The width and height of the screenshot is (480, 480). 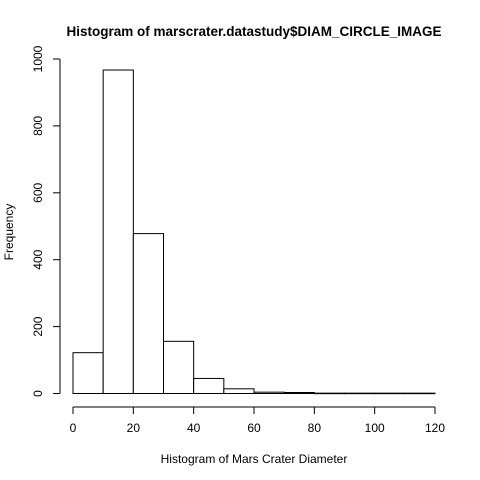 What do you see at coordinates (435, 428) in the screenshot?
I see `x-tick-label-6: 120` at bounding box center [435, 428].